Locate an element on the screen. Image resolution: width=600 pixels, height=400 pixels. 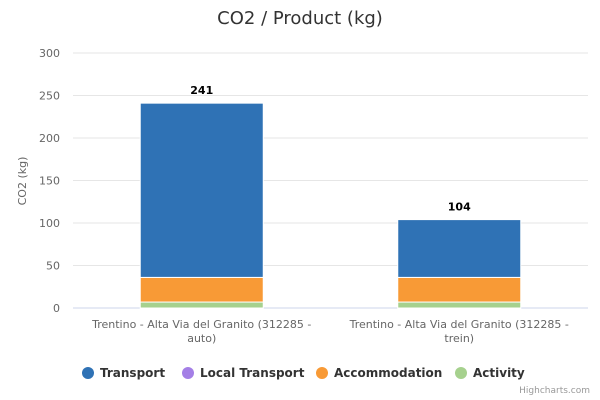
y-axis-title: CO2 (kg) is located at coordinates (22, 181).